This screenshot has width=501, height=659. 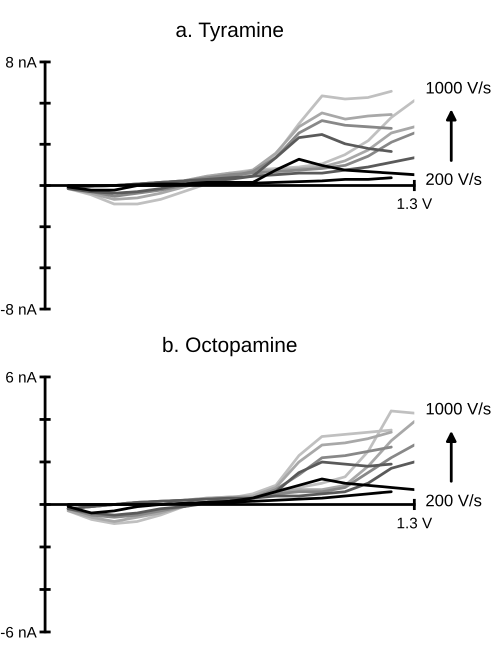 What do you see at coordinates (230, 32) in the screenshot?
I see `chart-title: a. Tyramine` at bounding box center [230, 32].